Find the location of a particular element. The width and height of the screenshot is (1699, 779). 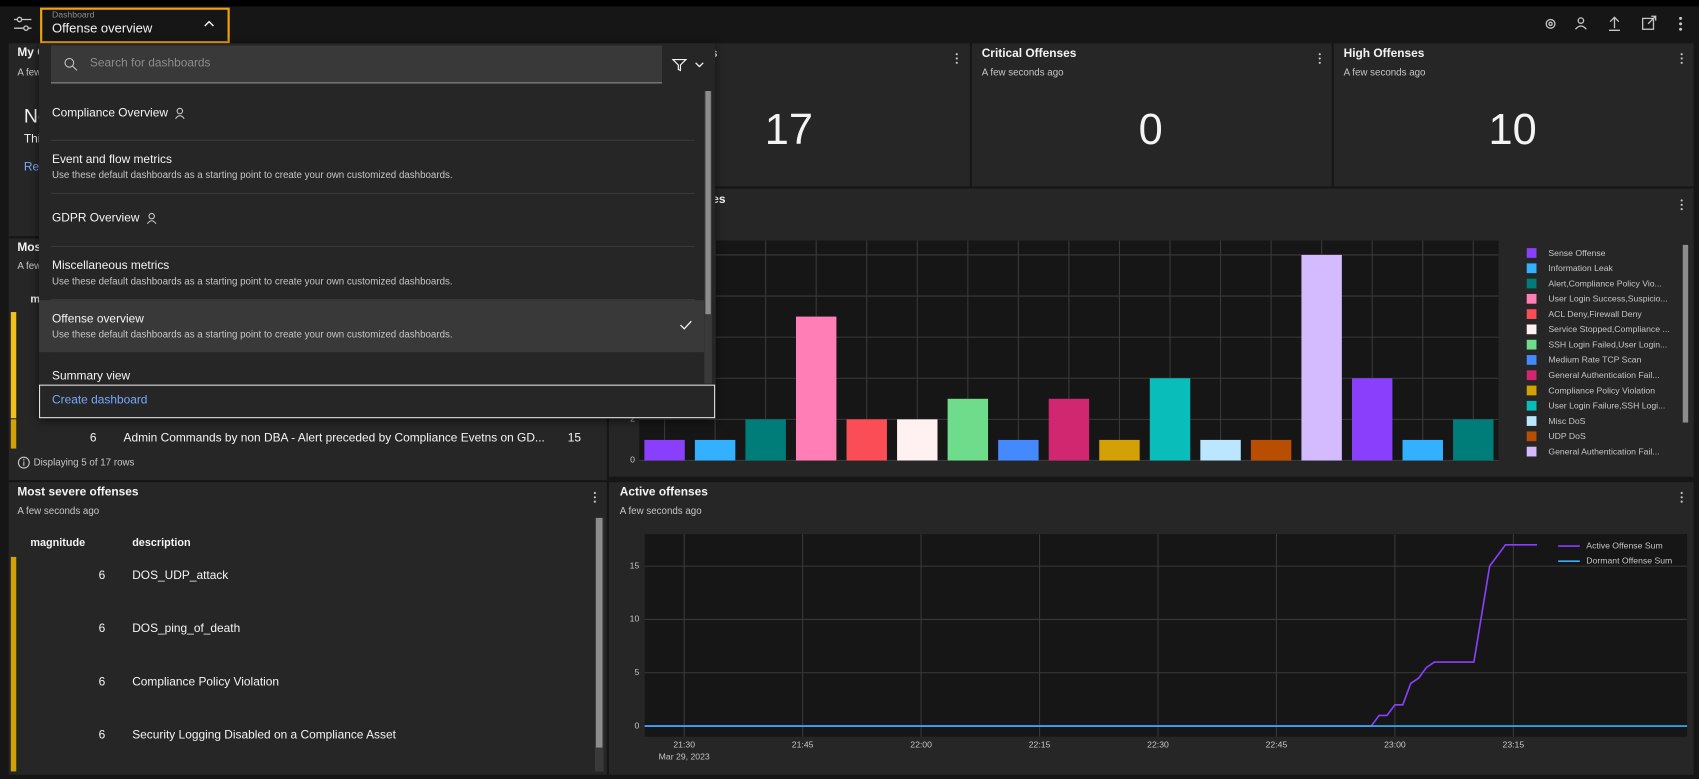

row-description: DOS_UDP_attack is located at coordinates (180, 576).